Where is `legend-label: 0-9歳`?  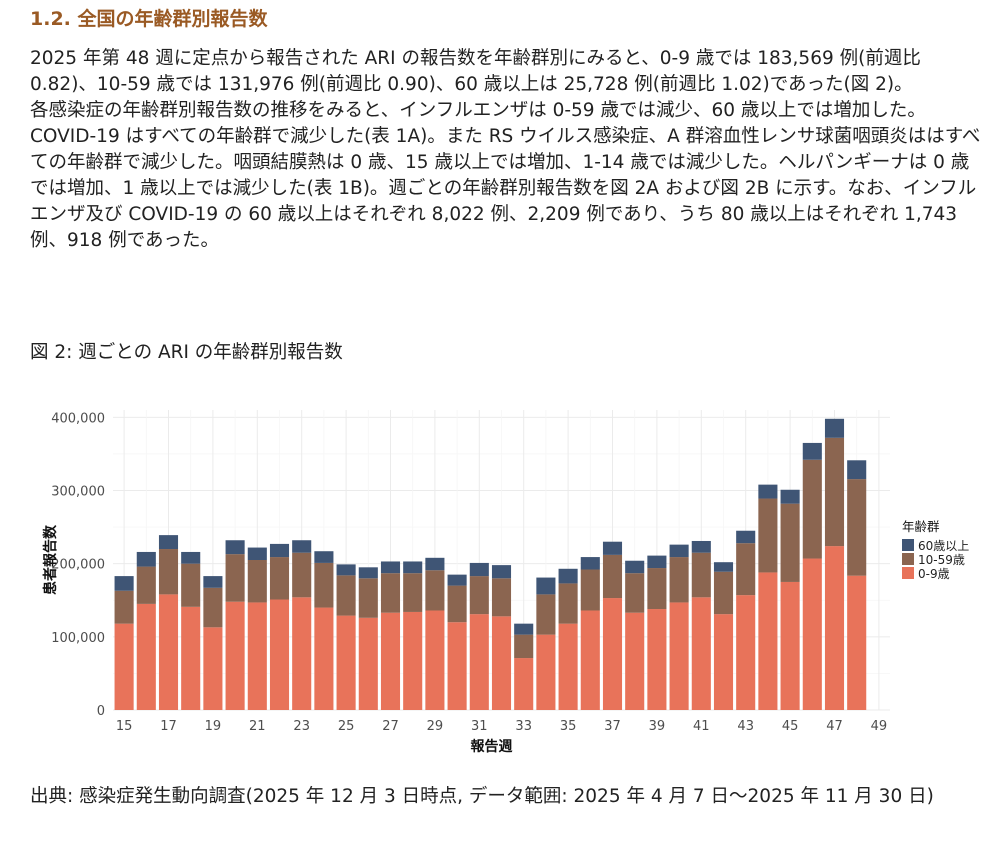
legend-label: 0-9歳 is located at coordinates (934, 574).